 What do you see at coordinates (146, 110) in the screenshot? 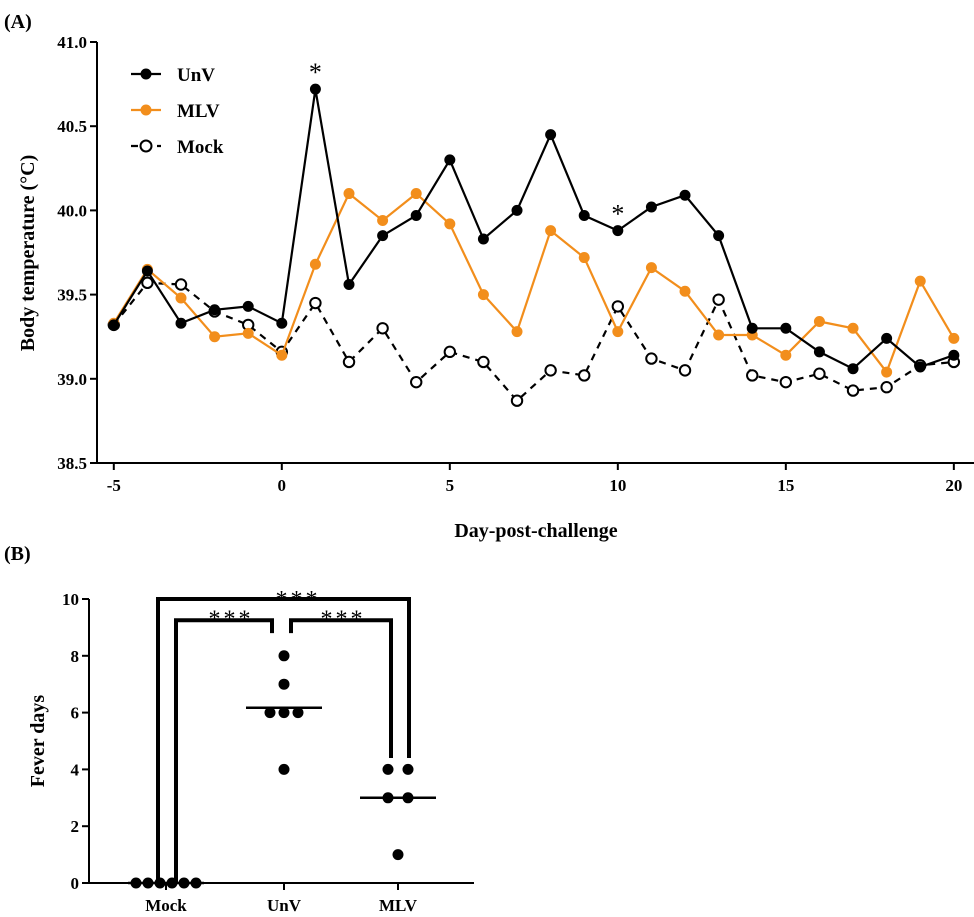
I see `legend-mlv-marker` at bounding box center [146, 110].